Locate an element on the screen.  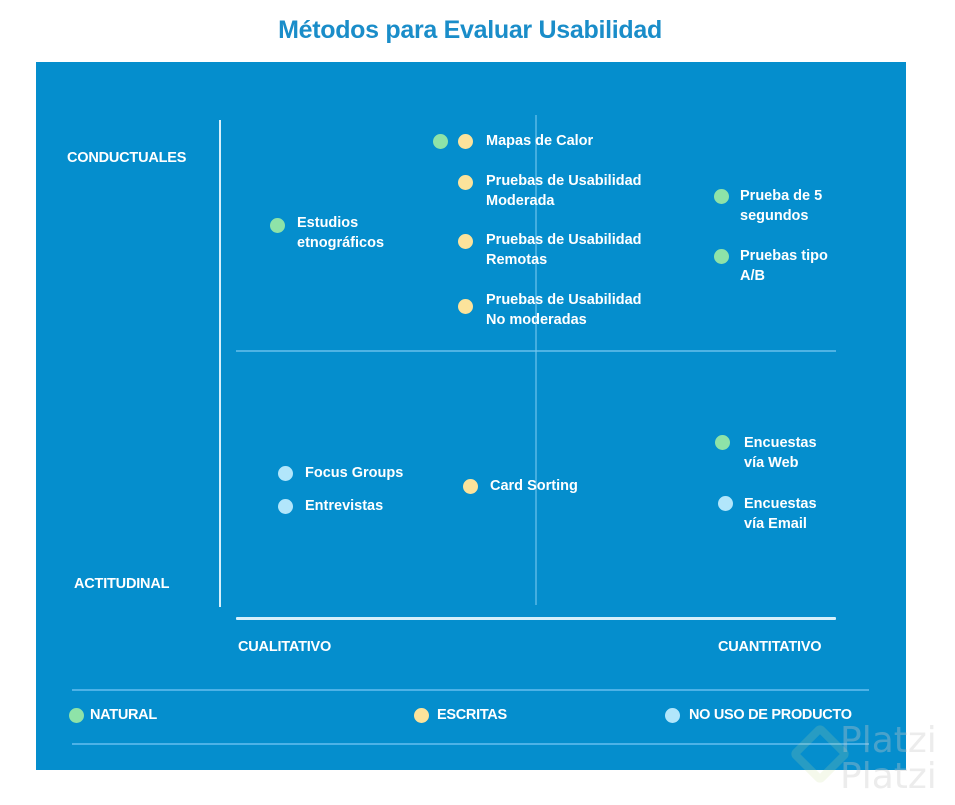
page-title: Métodos para Evaluar Usabilidad is located at coordinates (470, 30).